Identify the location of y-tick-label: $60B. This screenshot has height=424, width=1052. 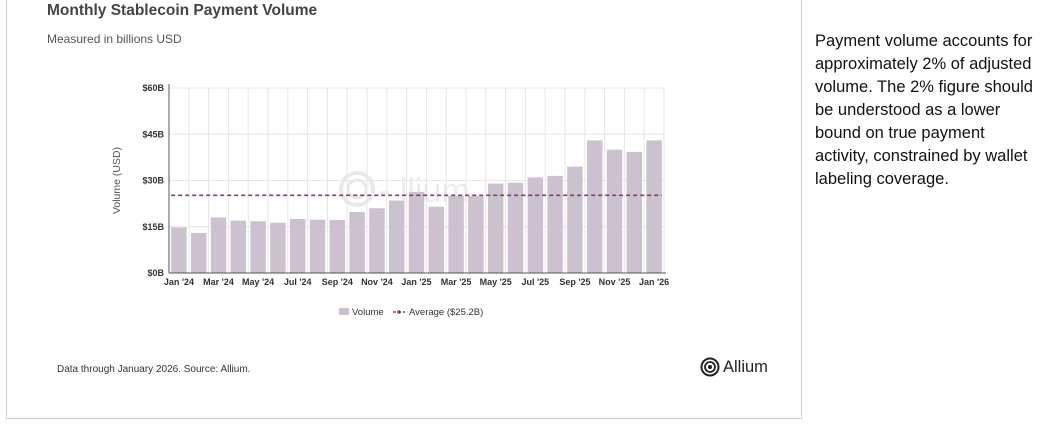
(153, 88).